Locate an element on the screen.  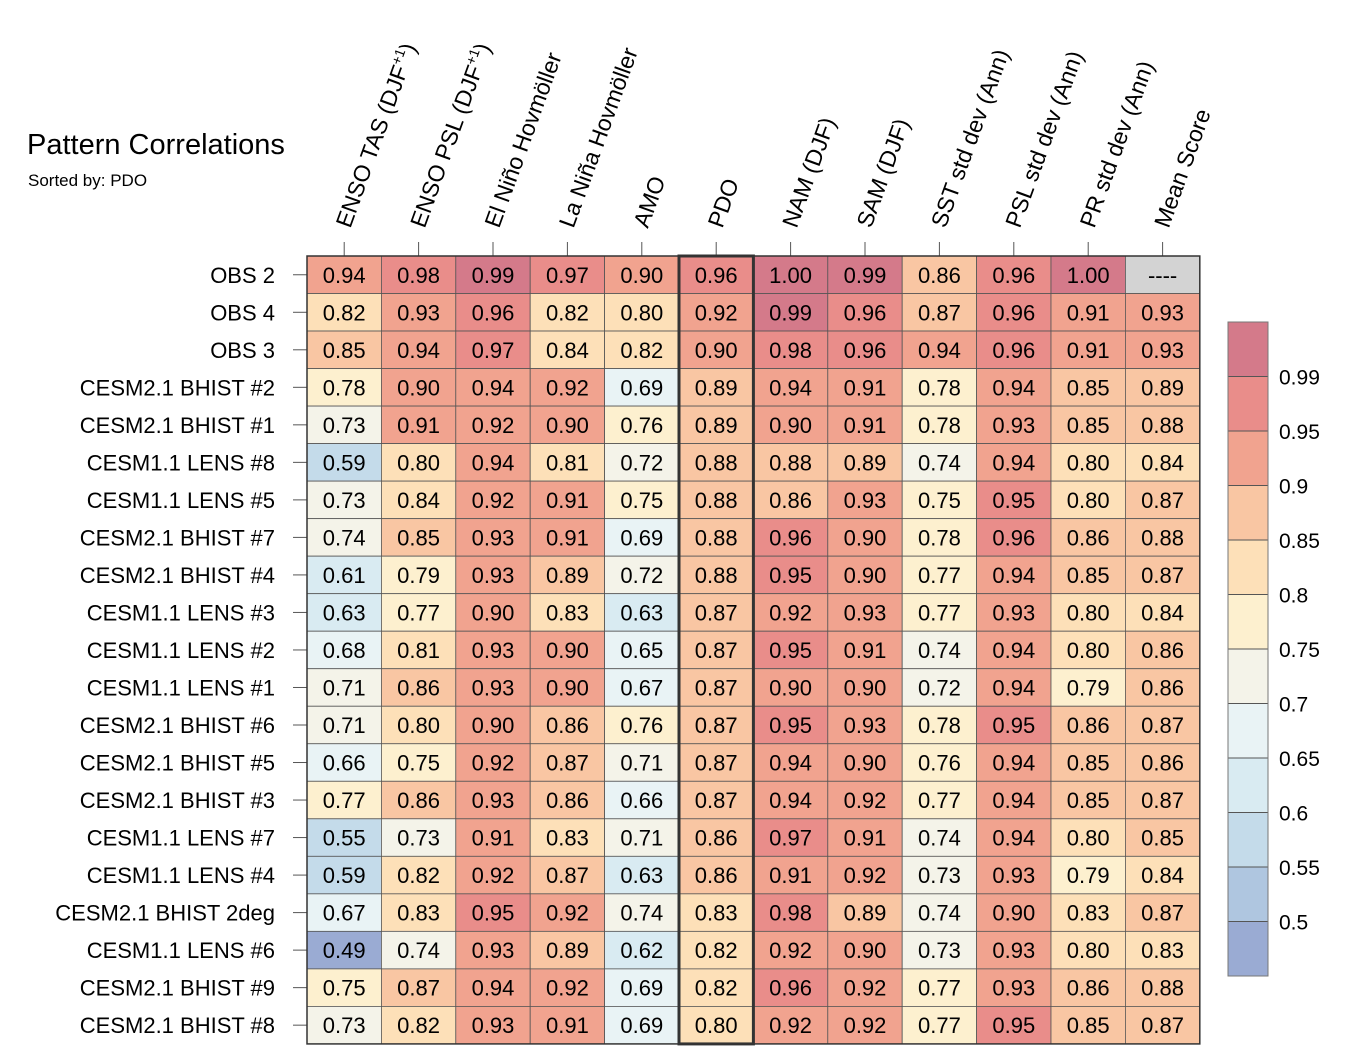
cell-value-label: 0.73 is located at coordinates (344, 1025).